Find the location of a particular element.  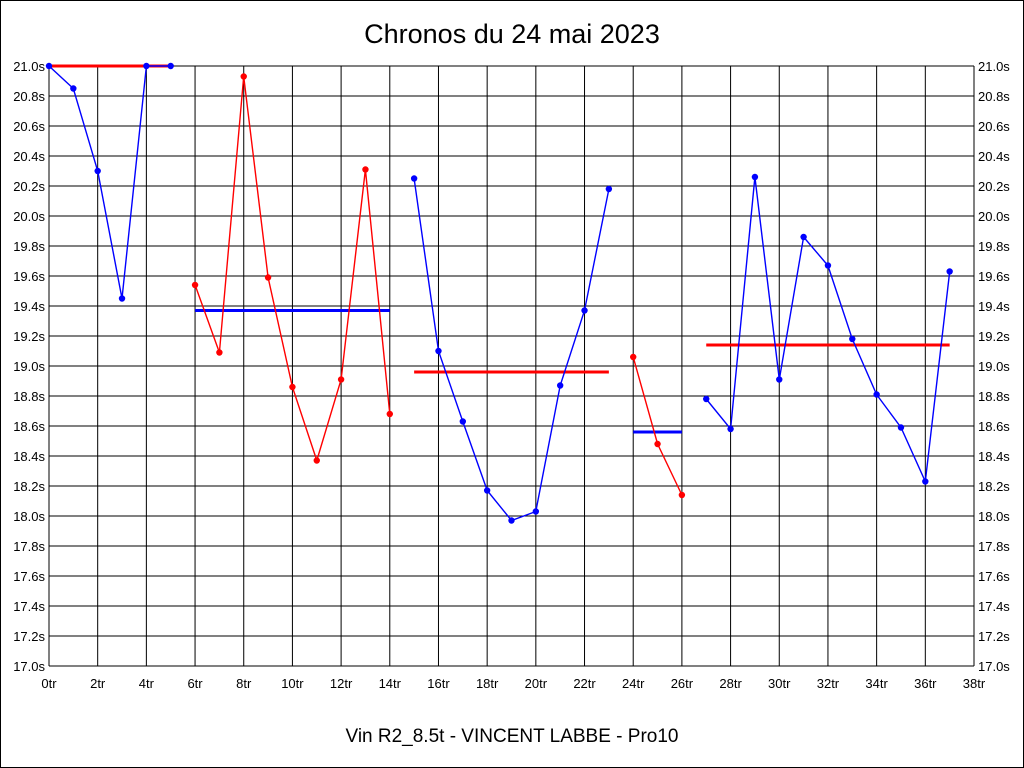

x-tick-label: 4tr is located at coordinates (147, 683).